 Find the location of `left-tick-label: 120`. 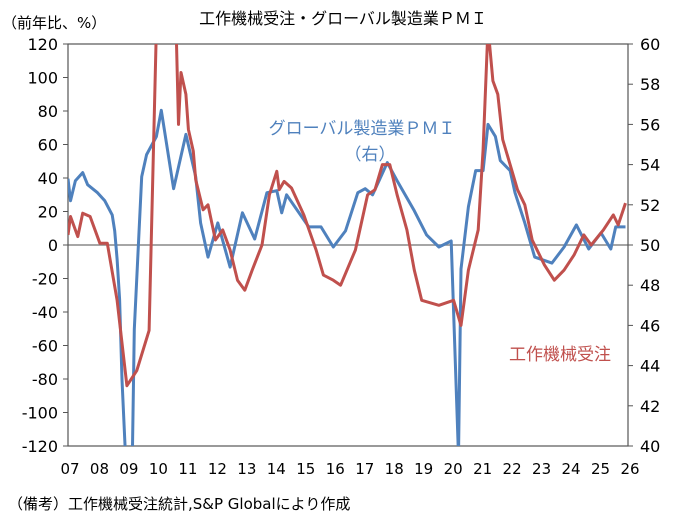

left-tick-label: 120 is located at coordinates (42, 44).